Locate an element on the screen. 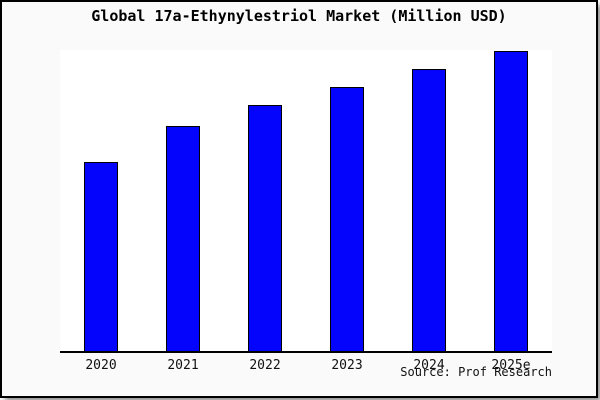 The image size is (600, 400). x-tick-label-2020: 2020 is located at coordinates (101, 365).